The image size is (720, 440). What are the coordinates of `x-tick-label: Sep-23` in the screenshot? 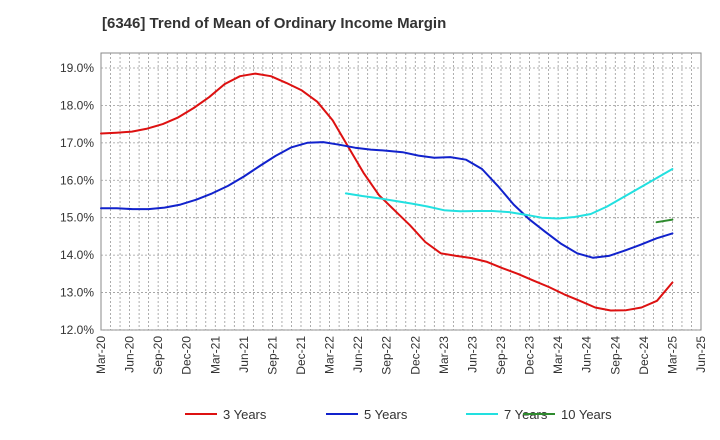 It's located at (501, 355).